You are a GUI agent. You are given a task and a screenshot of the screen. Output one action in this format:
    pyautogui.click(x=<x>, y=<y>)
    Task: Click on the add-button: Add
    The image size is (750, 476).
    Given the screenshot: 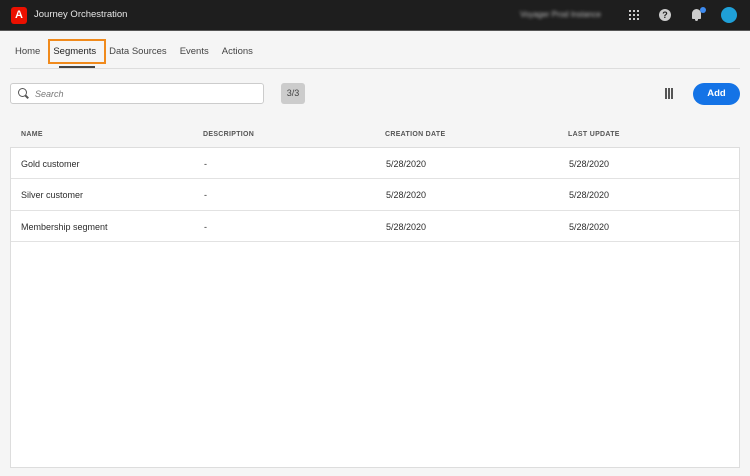 What is the action you would take?
    pyautogui.click(x=716, y=94)
    